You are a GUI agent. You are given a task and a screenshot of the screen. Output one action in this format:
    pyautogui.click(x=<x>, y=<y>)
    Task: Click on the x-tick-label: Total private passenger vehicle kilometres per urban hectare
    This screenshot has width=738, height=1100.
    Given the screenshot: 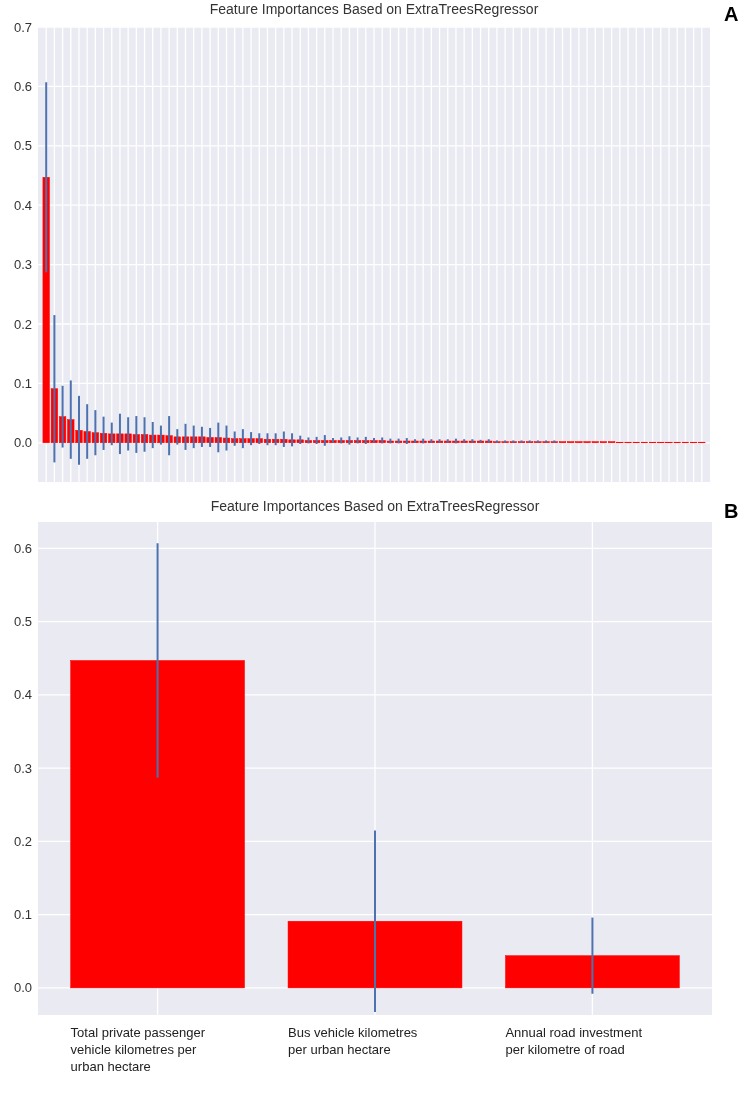 What is the action you would take?
    pyautogui.click(x=138, y=1049)
    